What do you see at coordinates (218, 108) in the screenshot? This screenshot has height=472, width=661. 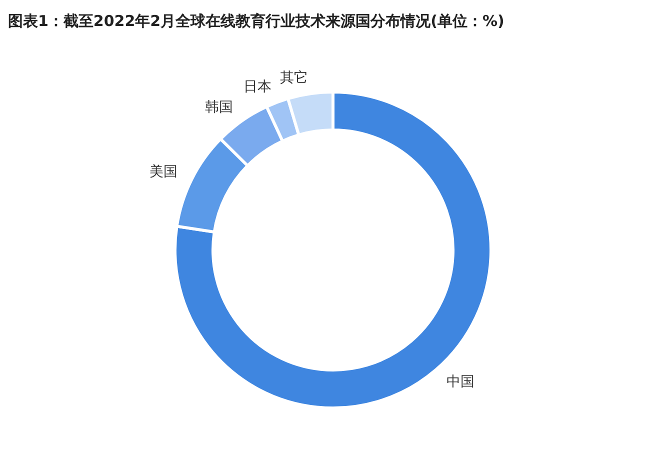 I see `slice-label: 韩国` at bounding box center [218, 108].